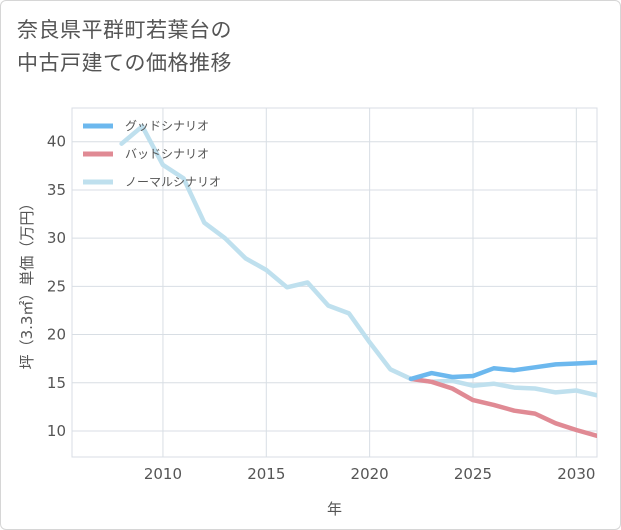 The width and height of the screenshot is (621, 530). What do you see at coordinates (56, 190) in the screenshot?
I see `y-tick-label: 35` at bounding box center [56, 190].